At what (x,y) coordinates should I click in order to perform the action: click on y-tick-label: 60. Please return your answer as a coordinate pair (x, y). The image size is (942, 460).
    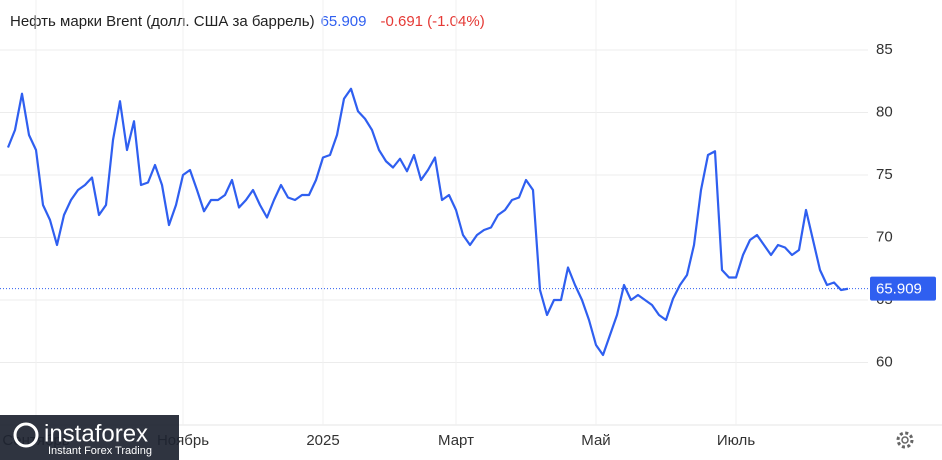
    Looking at the image, I should click on (884, 361).